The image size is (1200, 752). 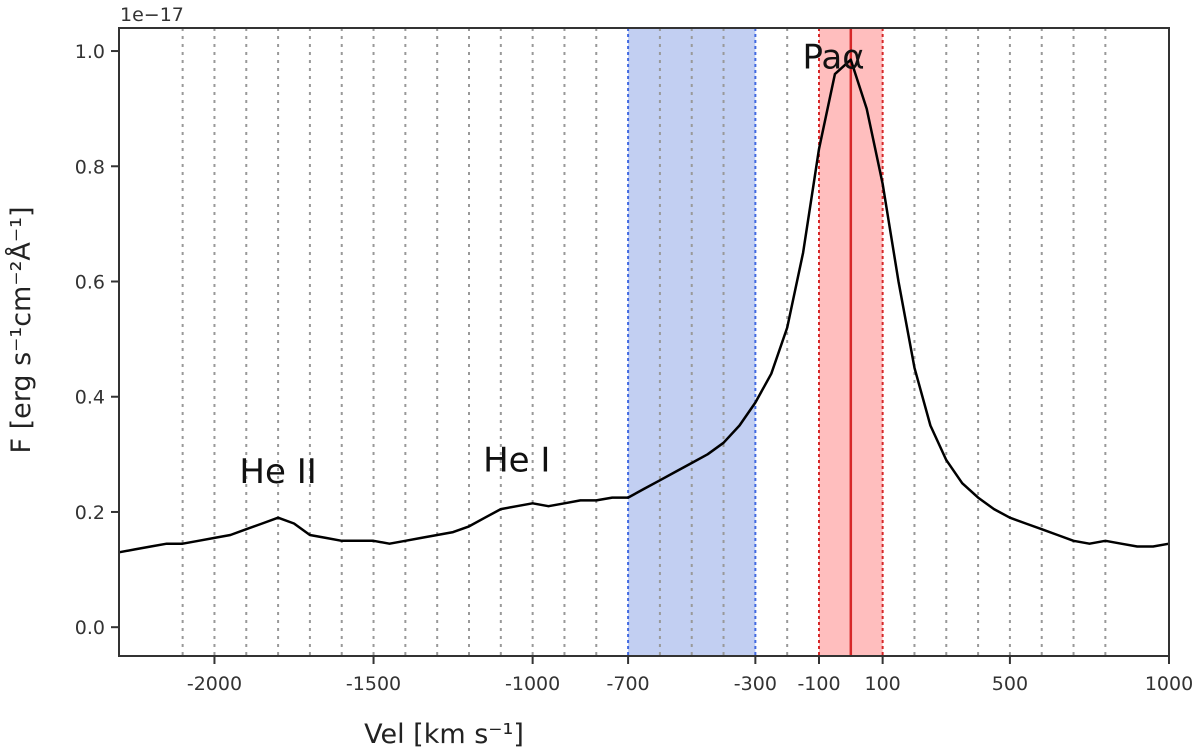 What do you see at coordinates (1169, 684) in the screenshot?
I see `x-tick-label: 1000` at bounding box center [1169, 684].